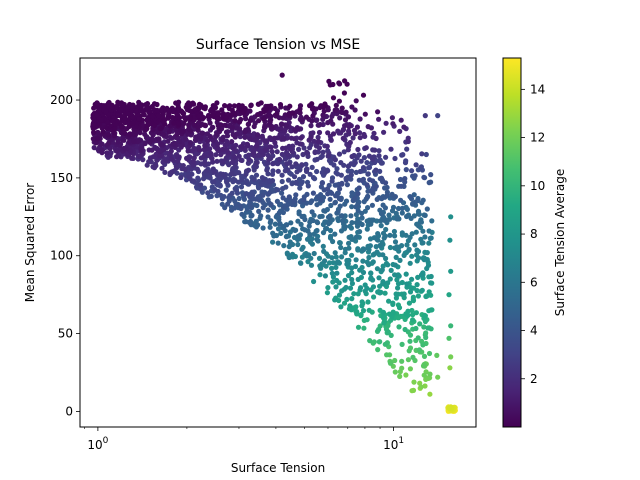 Image resolution: width=640 pixels, height=480 pixels. Describe the element at coordinates (512, 242) in the screenshot. I see `colorbar` at that location.